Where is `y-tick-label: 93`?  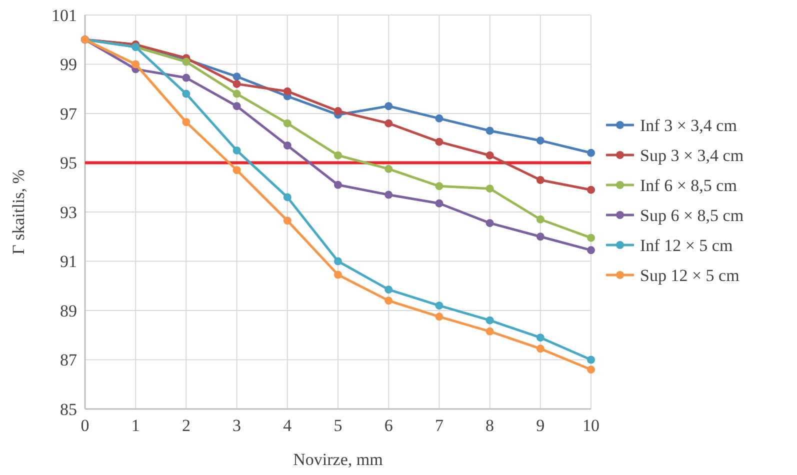
y-tick-label: 93 is located at coordinates (68, 212).